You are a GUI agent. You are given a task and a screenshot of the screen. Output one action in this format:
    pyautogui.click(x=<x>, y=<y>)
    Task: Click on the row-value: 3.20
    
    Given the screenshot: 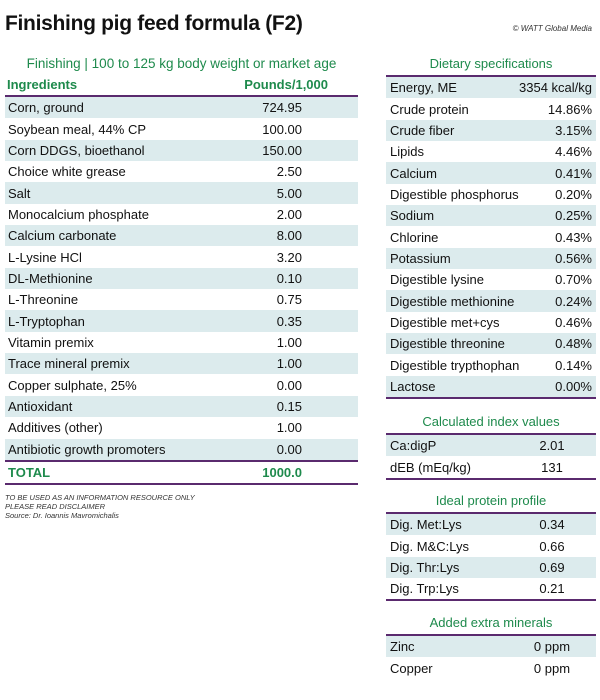 What is the action you would take?
    pyautogui.click(x=289, y=257)
    